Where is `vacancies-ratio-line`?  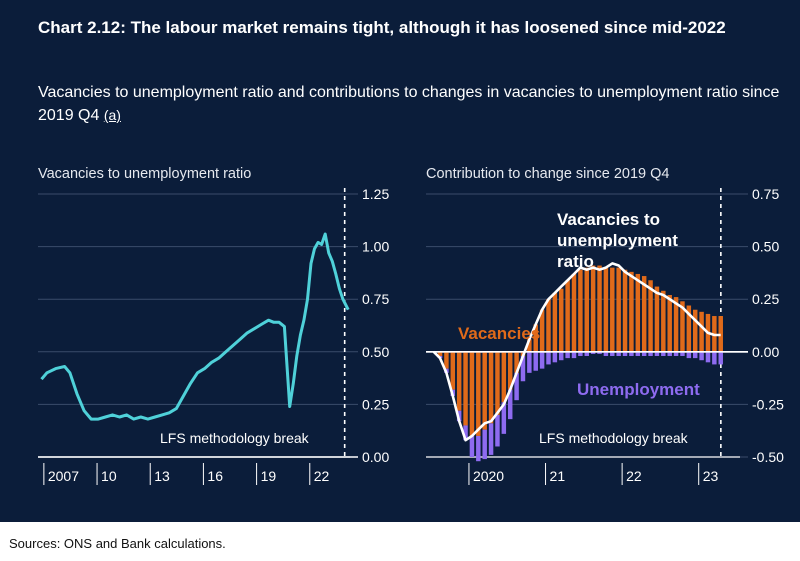 vacancies-ratio-line is located at coordinates (195, 326).